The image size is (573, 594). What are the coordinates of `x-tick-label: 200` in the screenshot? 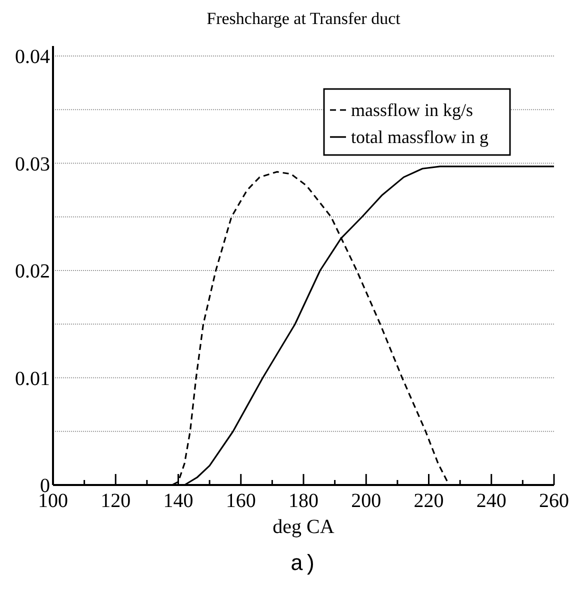 It's located at (366, 501).